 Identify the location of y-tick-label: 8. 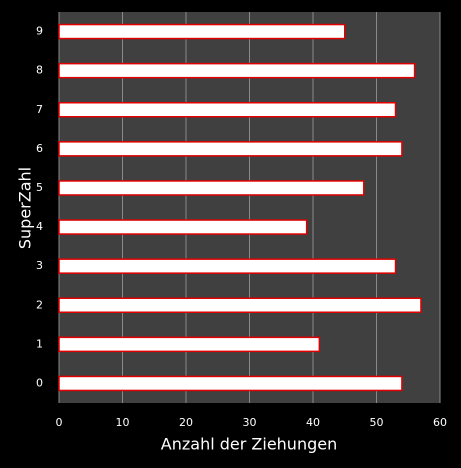
(39, 70).